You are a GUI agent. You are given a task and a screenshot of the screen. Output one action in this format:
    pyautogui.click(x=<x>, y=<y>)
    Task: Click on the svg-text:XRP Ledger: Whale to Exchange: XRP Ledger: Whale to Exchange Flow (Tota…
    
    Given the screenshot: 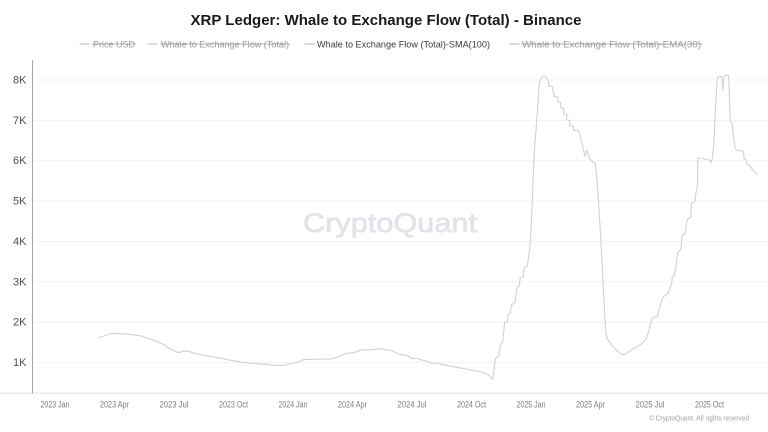 What is the action you would take?
    pyautogui.click(x=386, y=20)
    